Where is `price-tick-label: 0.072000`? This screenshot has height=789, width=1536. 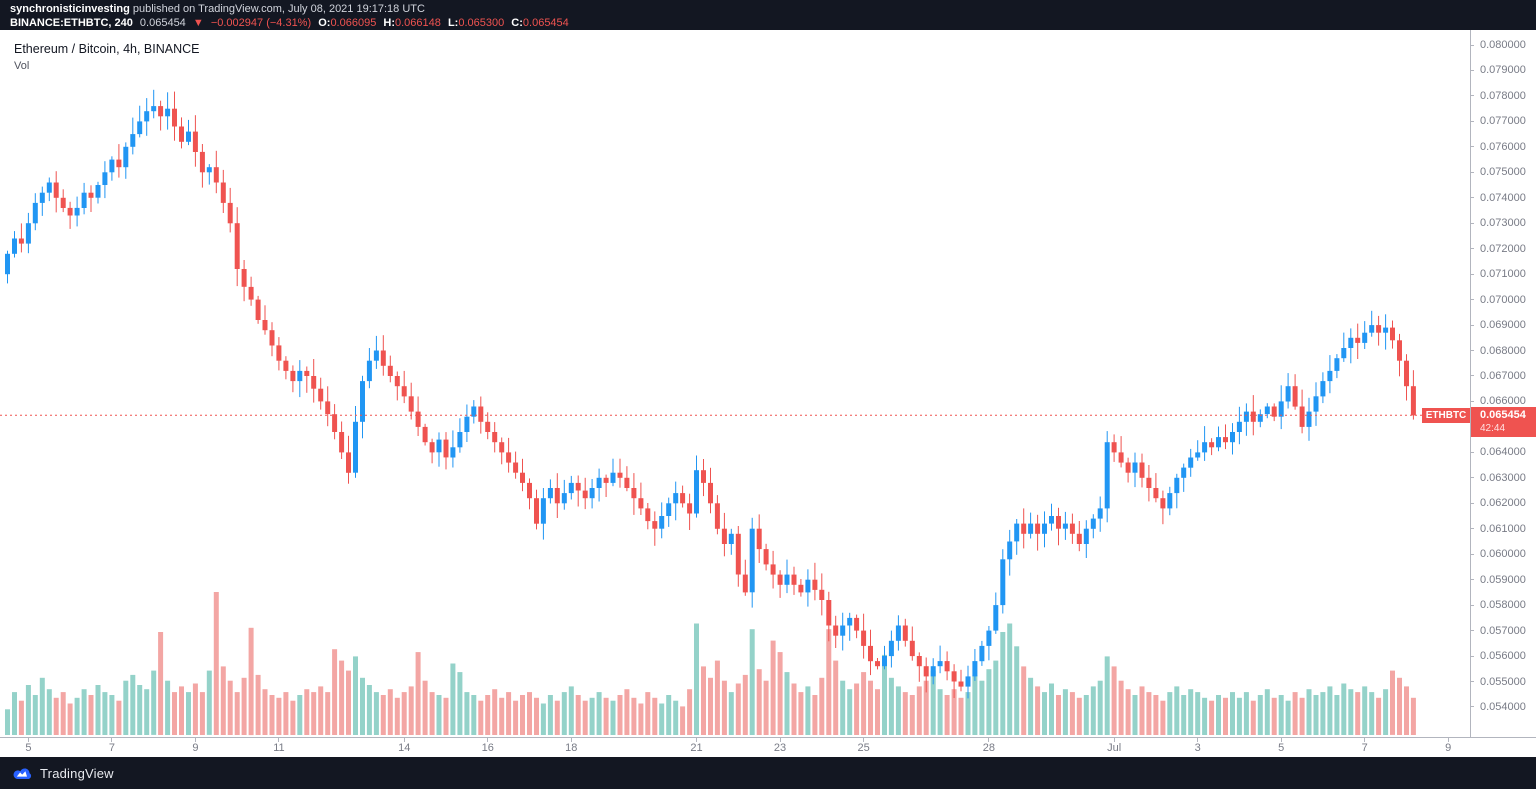
price-tick-label: 0.072000 is located at coordinates (1503, 248).